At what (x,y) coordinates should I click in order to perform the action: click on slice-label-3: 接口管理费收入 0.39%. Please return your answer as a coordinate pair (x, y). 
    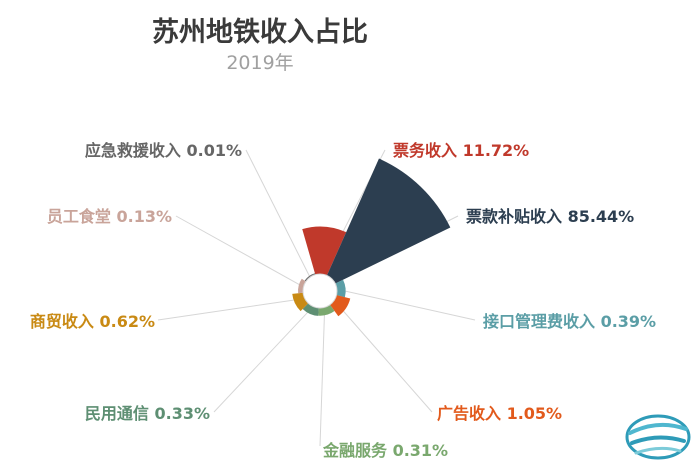
    Looking at the image, I should click on (569, 321).